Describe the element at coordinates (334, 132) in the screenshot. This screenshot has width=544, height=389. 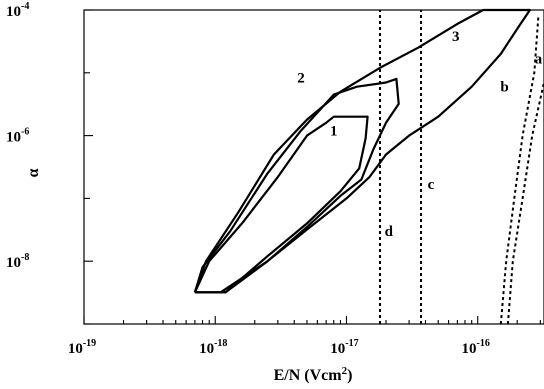
I see `curve-label-1: 1` at that location.